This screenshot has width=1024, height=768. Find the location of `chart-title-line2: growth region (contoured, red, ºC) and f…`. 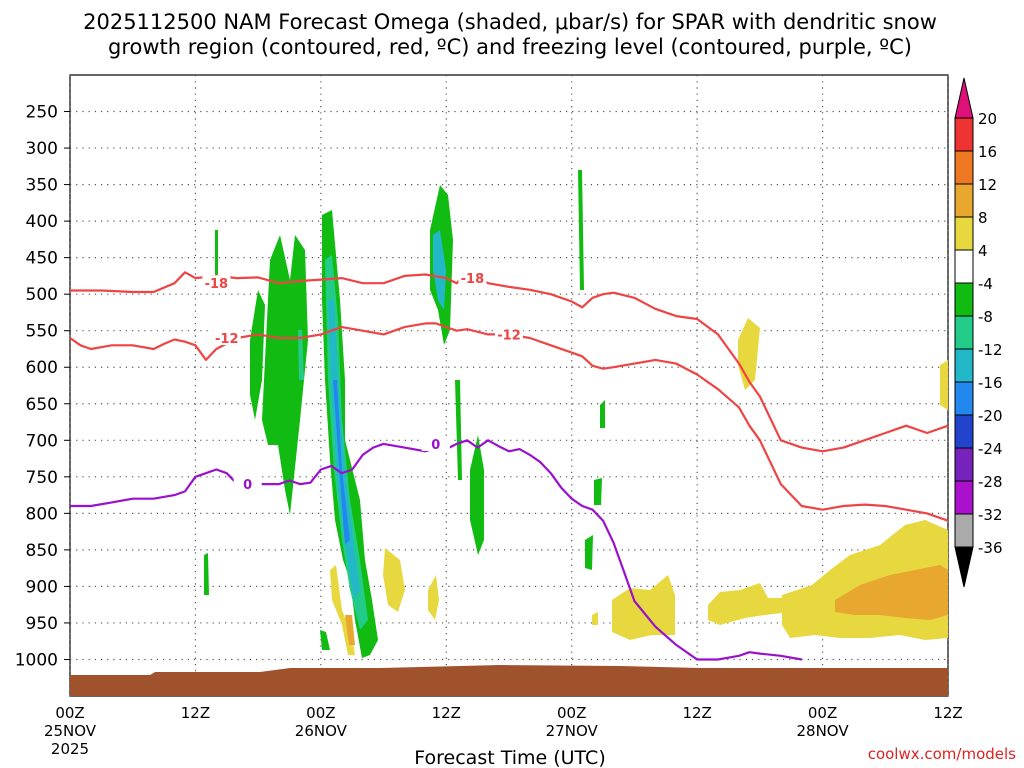

chart-title-line2: growth region (contoured, red, ºC) and f… is located at coordinates (510, 47).